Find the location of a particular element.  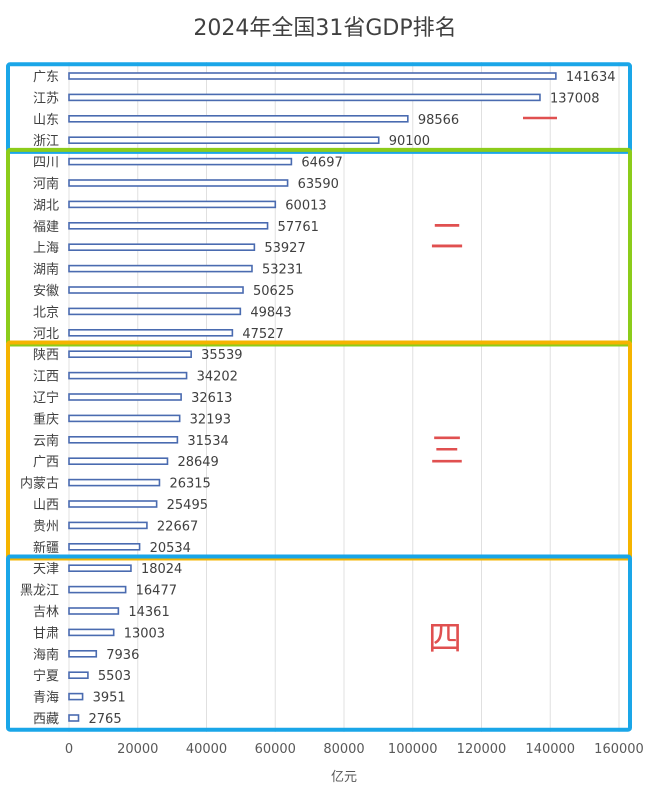

data-label: 64697 is located at coordinates (321, 163).